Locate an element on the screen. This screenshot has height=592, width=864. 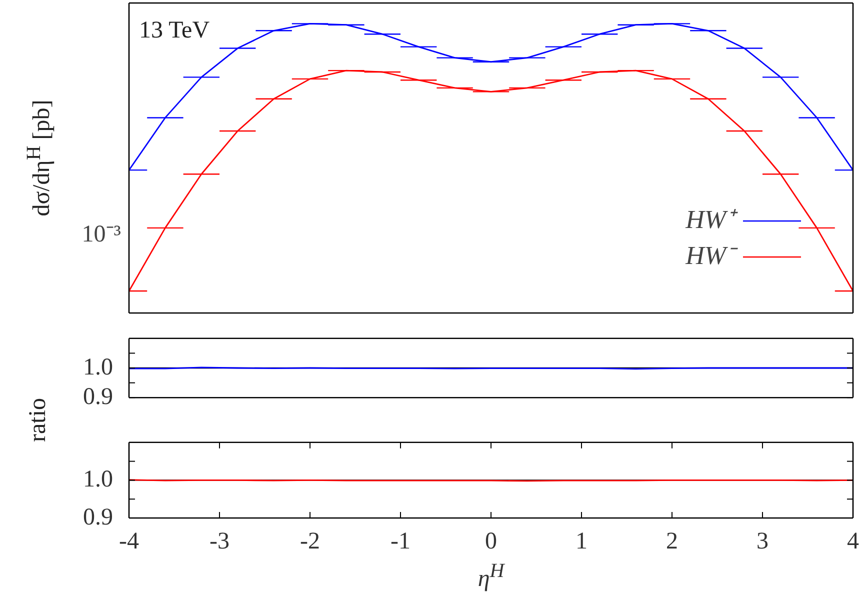
x-tick-label: -2 is located at coordinates (310, 541).